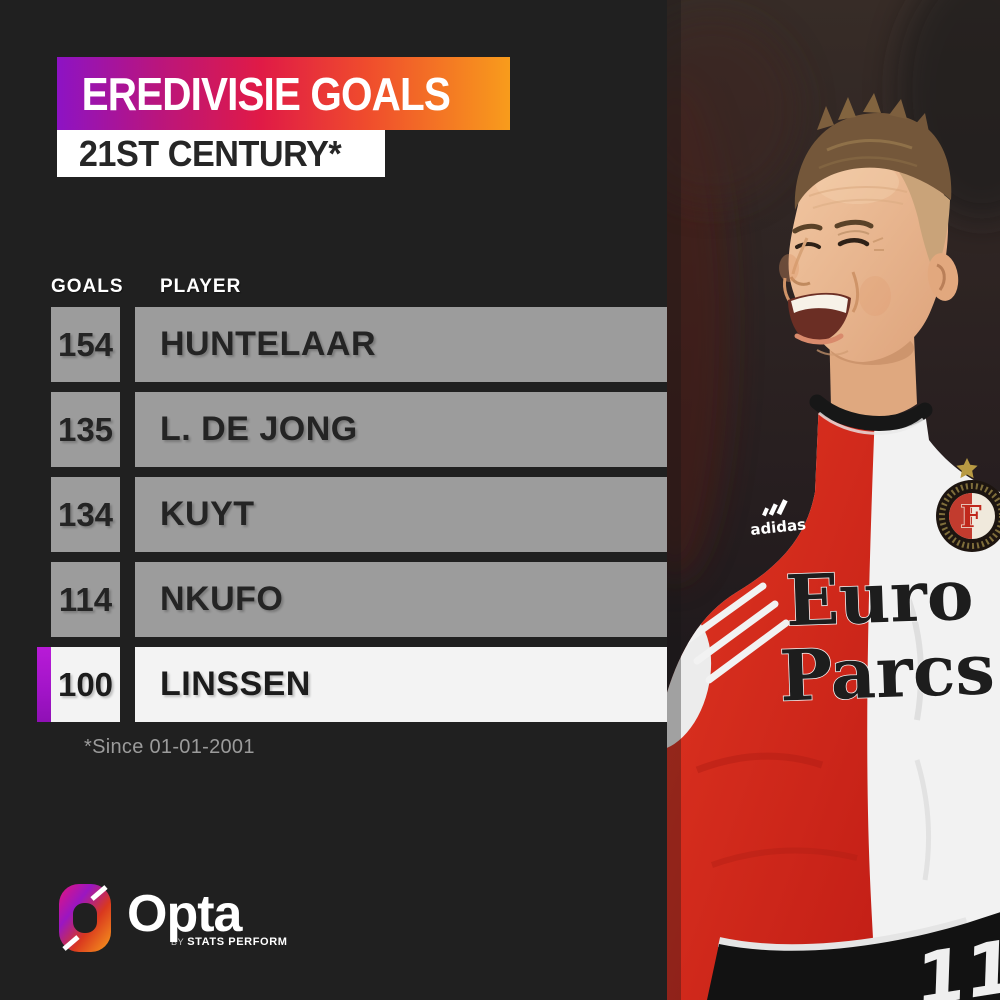  I want to click on adidas-logo: adidas, so click(778, 519).